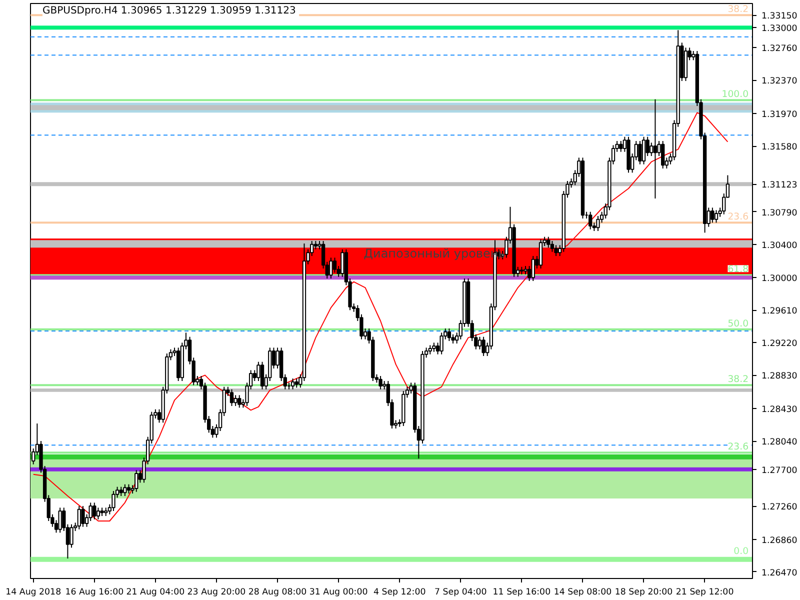 This screenshot has height=600, width=800. I want to click on y-tick-label: 1.31580, so click(780, 147).